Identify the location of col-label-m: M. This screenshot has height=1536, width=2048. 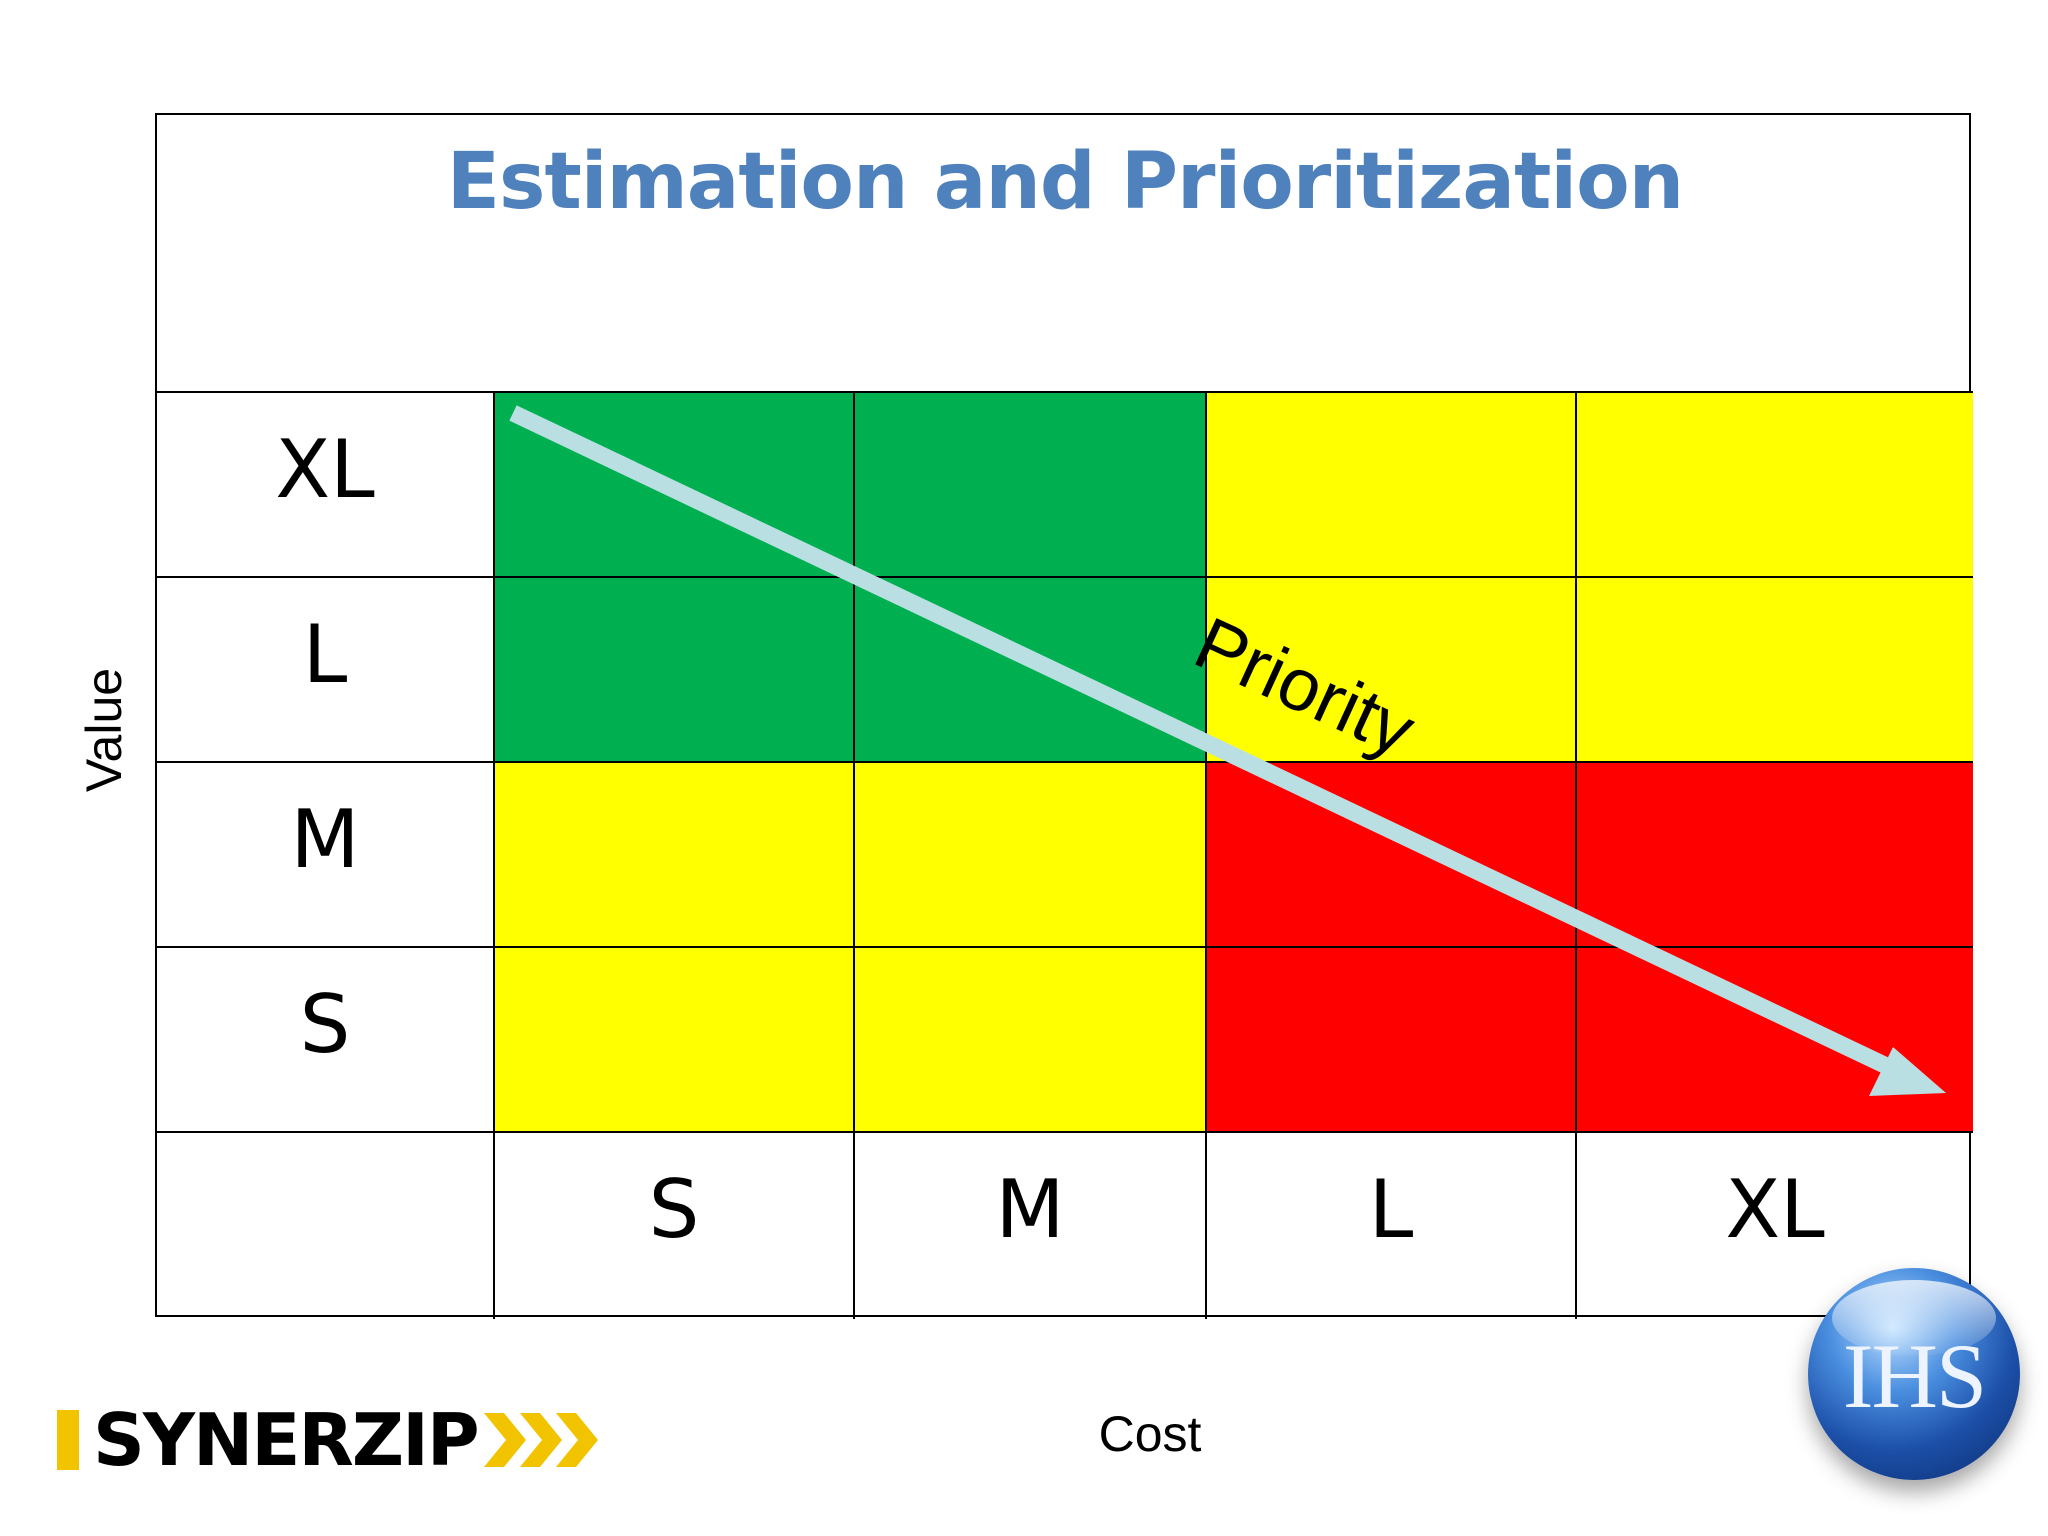
(1031, 1226).